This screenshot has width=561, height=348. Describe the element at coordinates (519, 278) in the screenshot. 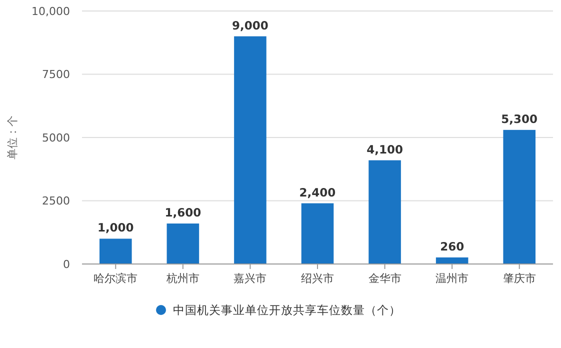

I see `x-tick-label: 肇庆市` at that location.